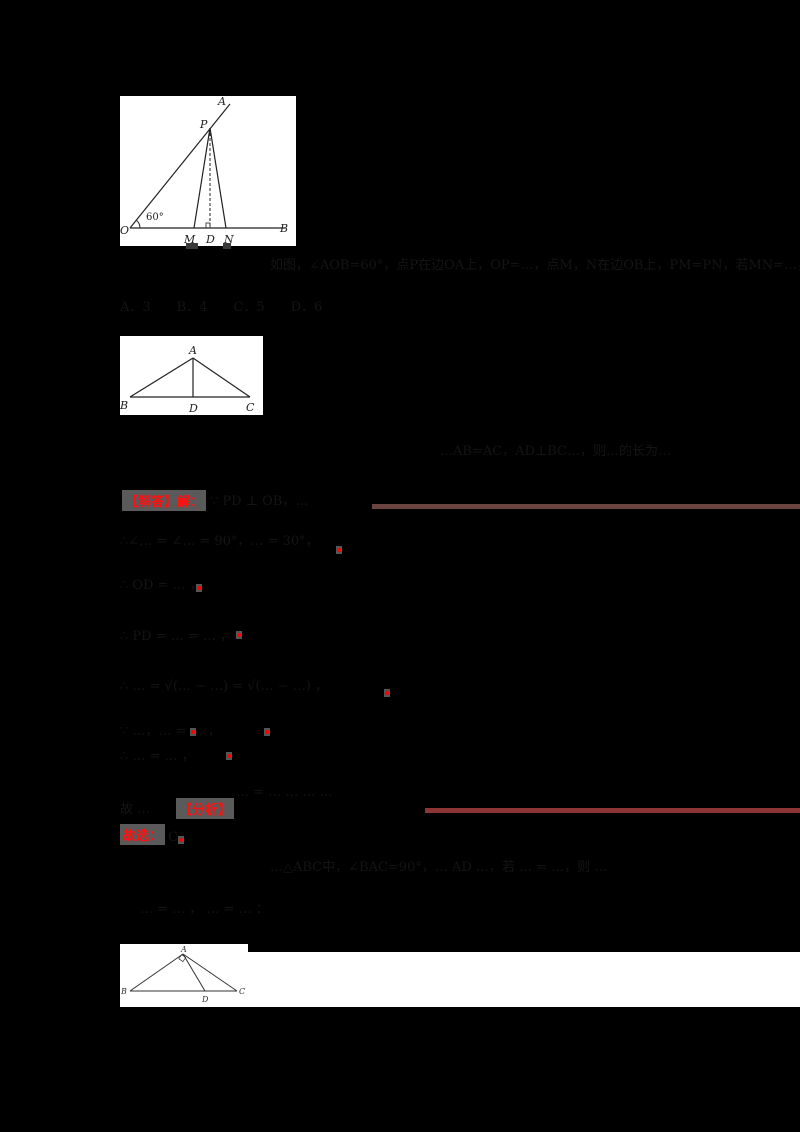  What do you see at coordinates (523, 979) in the screenshot?
I see `blank-band` at bounding box center [523, 979].